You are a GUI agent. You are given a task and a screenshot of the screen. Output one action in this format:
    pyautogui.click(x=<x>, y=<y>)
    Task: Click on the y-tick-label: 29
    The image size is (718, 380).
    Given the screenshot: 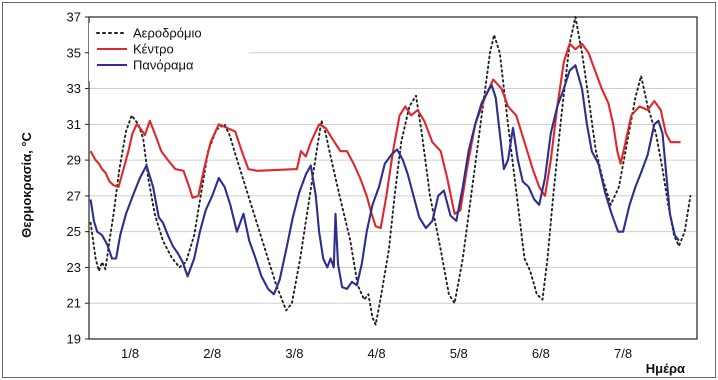 What is the action you would take?
    pyautogui.click(x=74, y=160)
    